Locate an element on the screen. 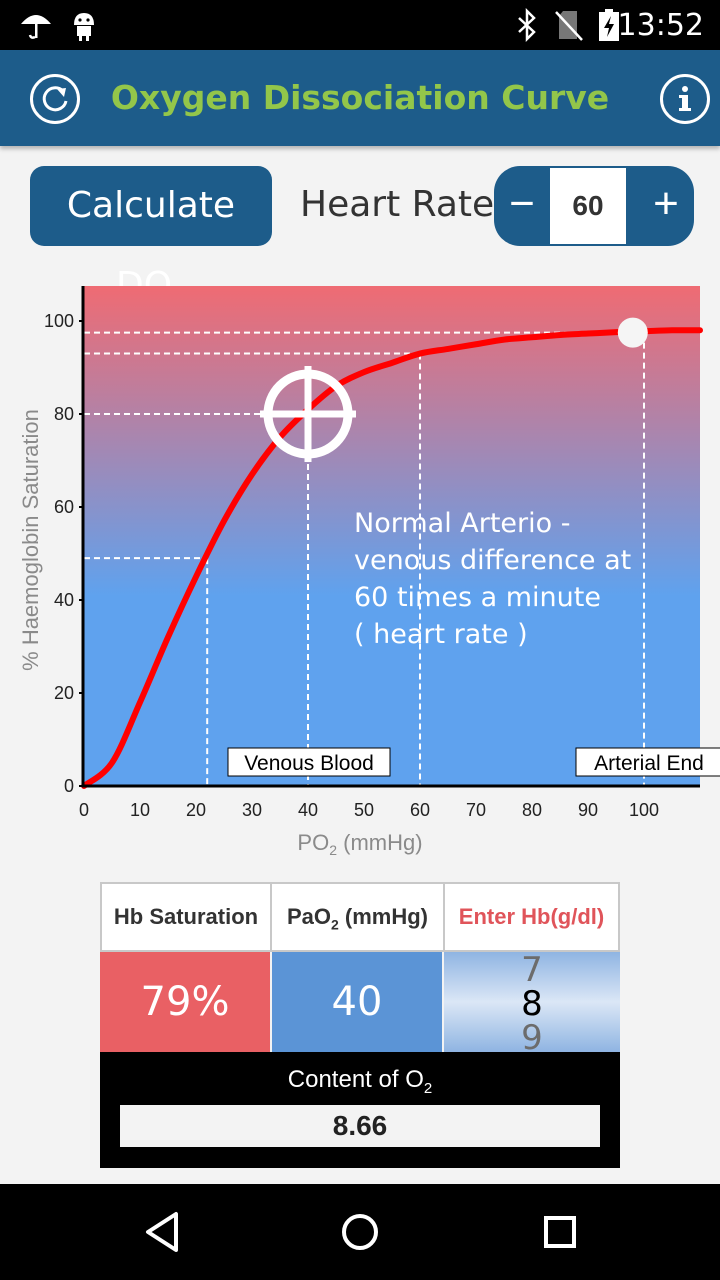 The width and height of the screenshot is (720, 1280). refresh-button is located at coordinates (55, 99).